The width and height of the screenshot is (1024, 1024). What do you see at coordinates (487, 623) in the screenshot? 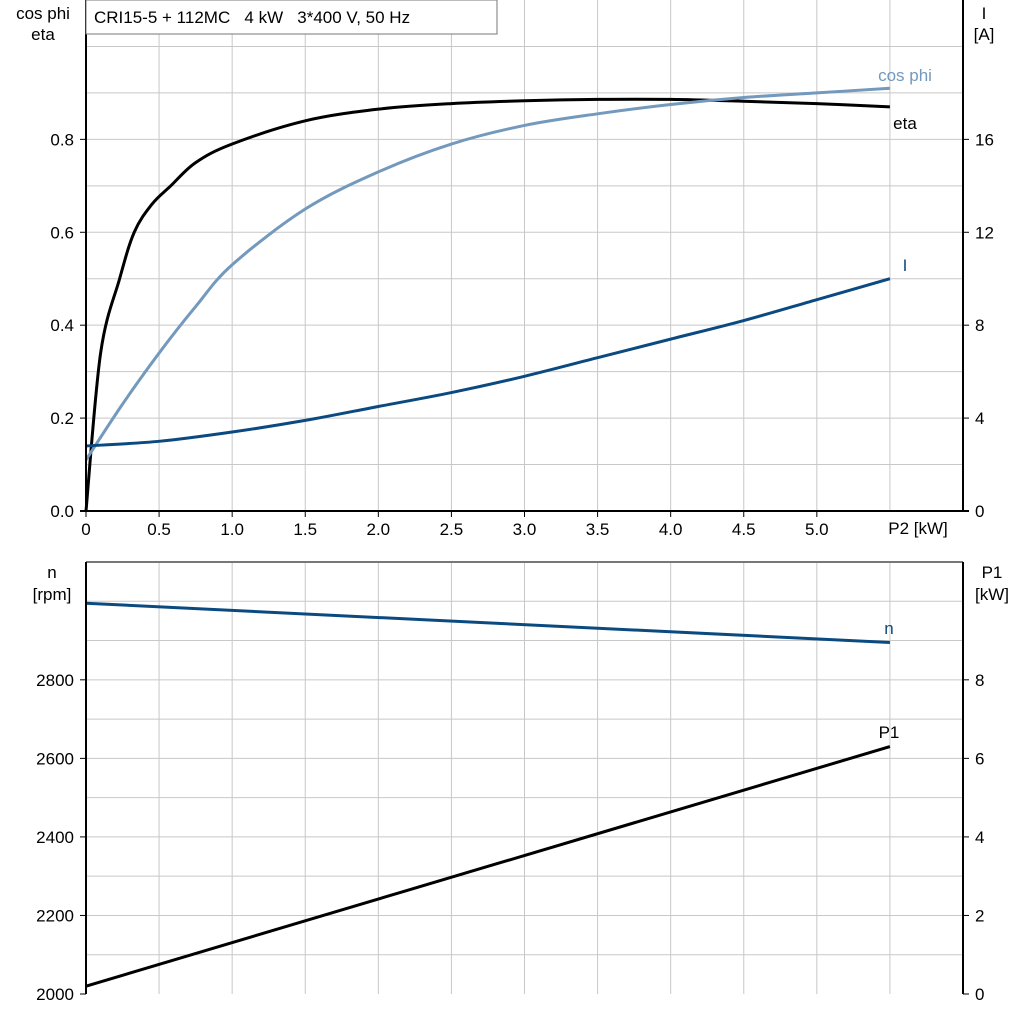
I see `curve-n` at bounding box center [487, 623].